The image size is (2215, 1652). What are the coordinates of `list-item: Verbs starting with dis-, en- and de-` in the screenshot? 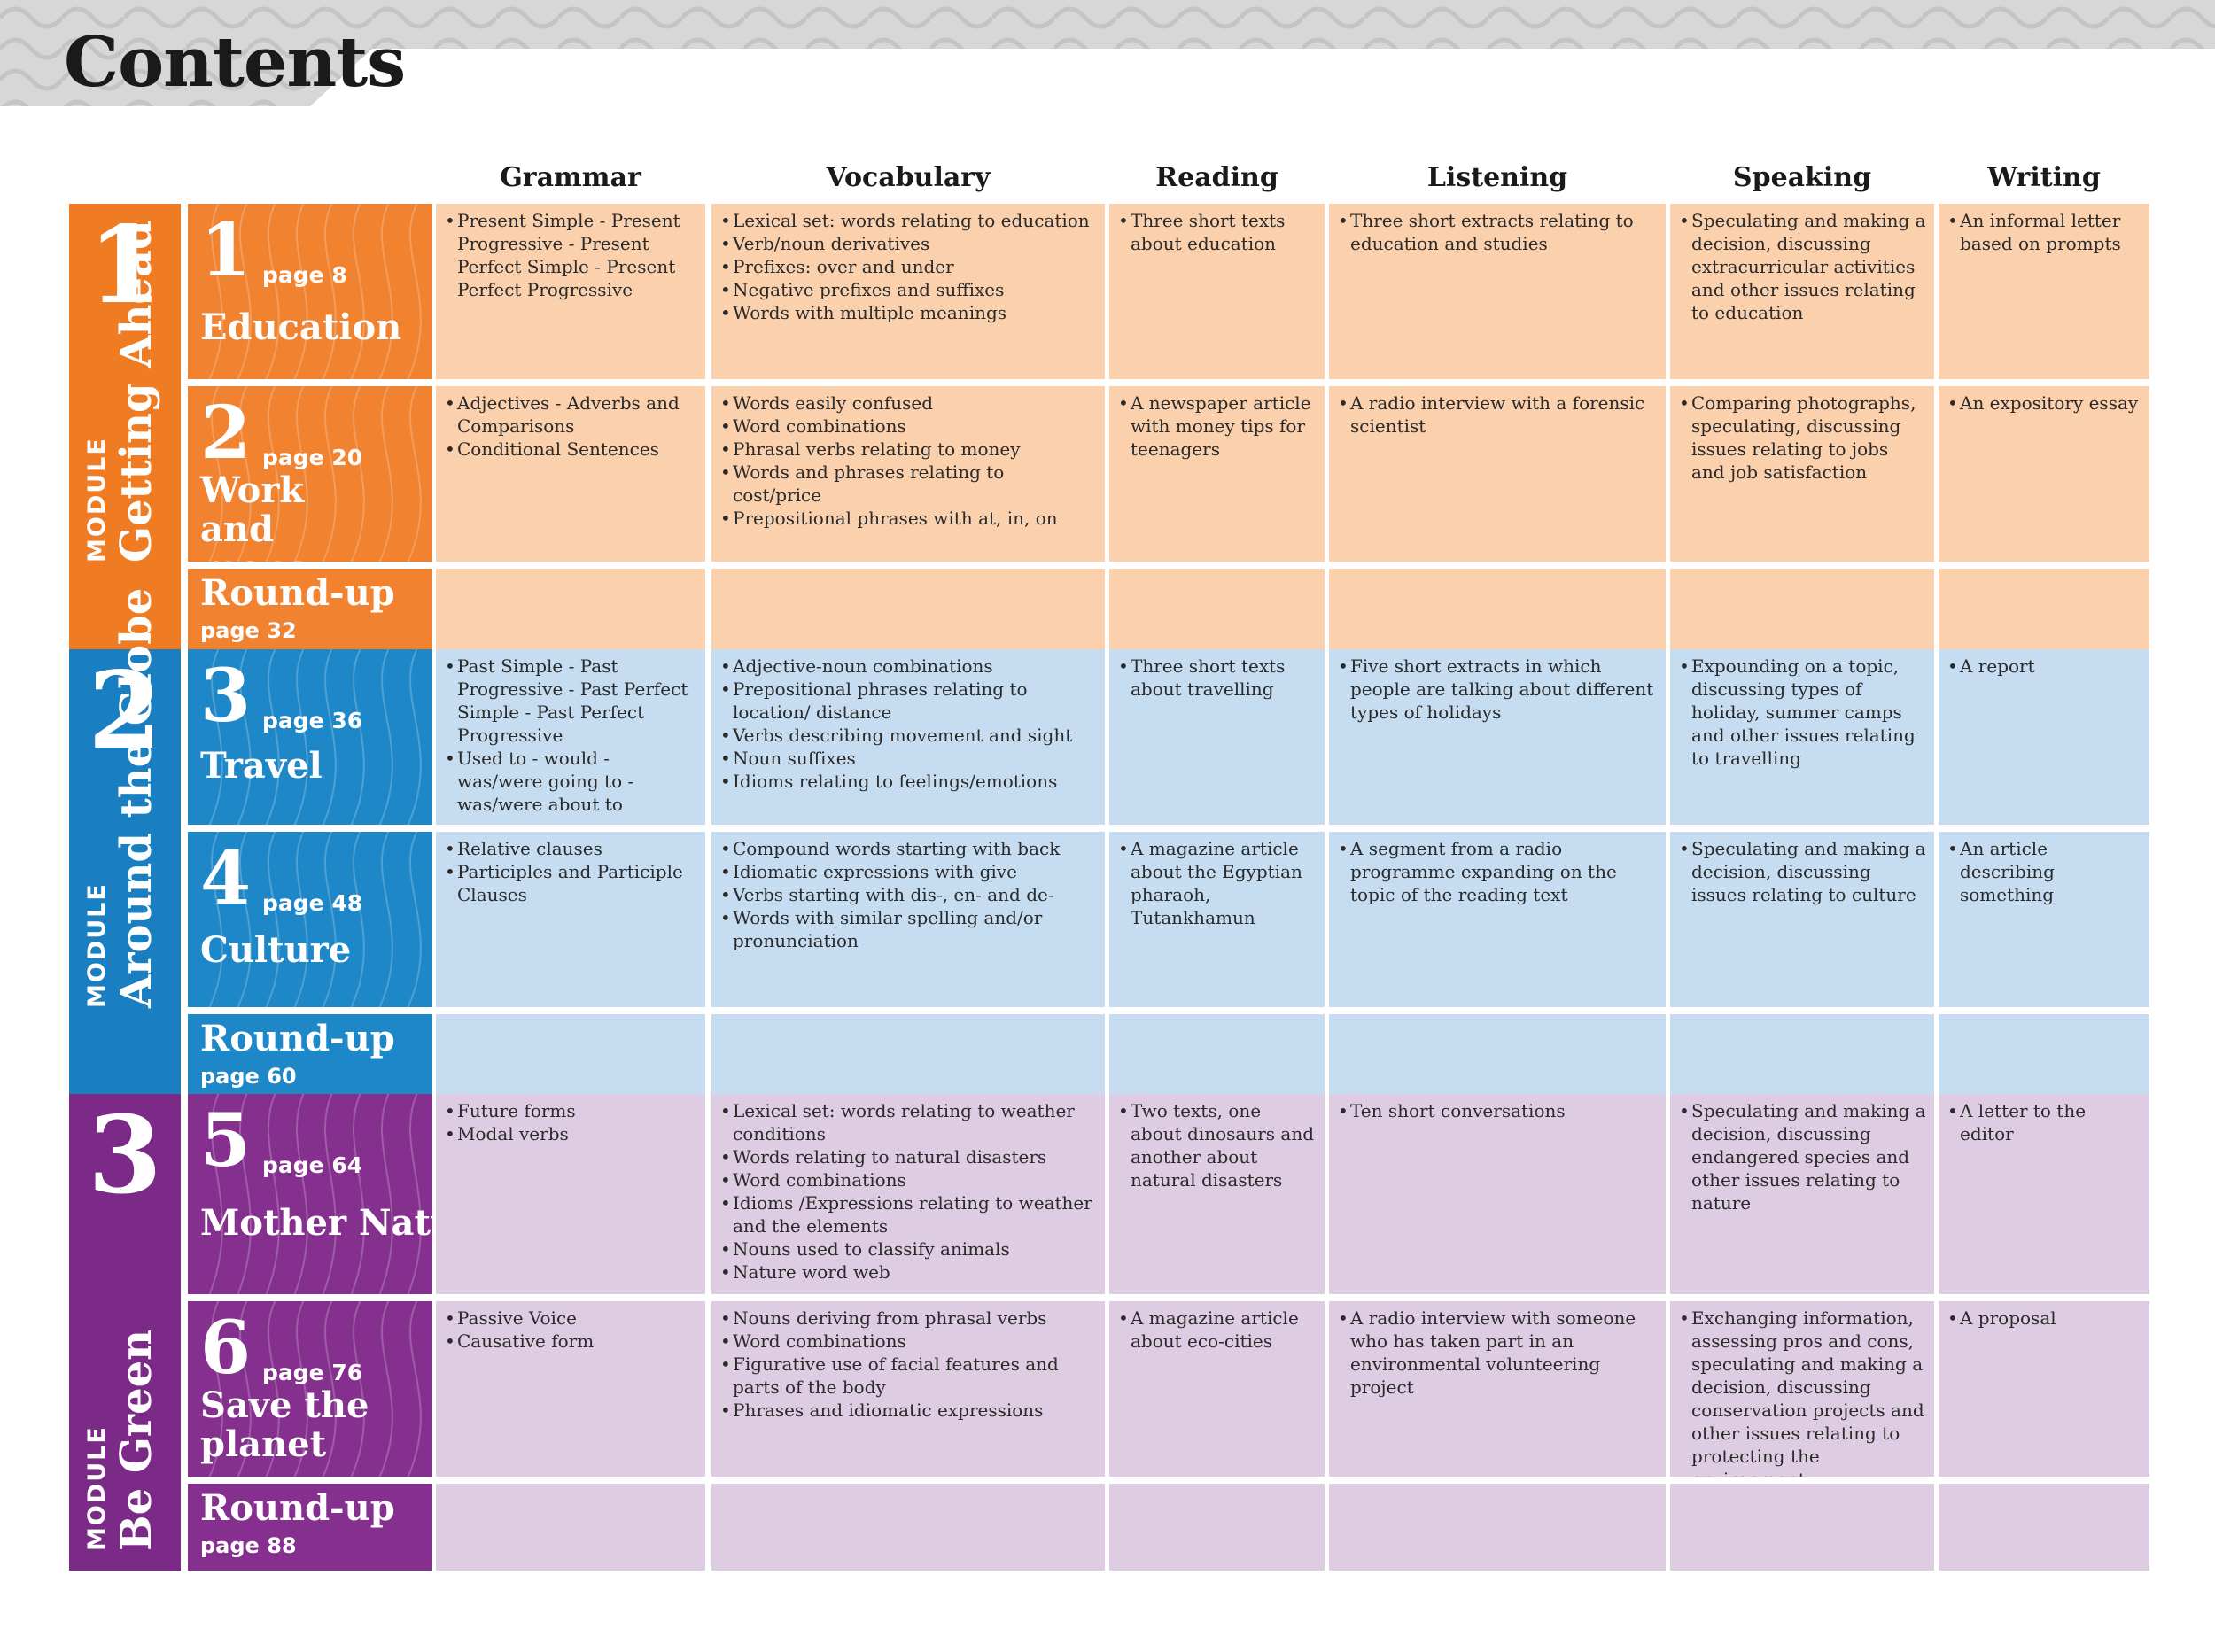 It's located at (909, 894).